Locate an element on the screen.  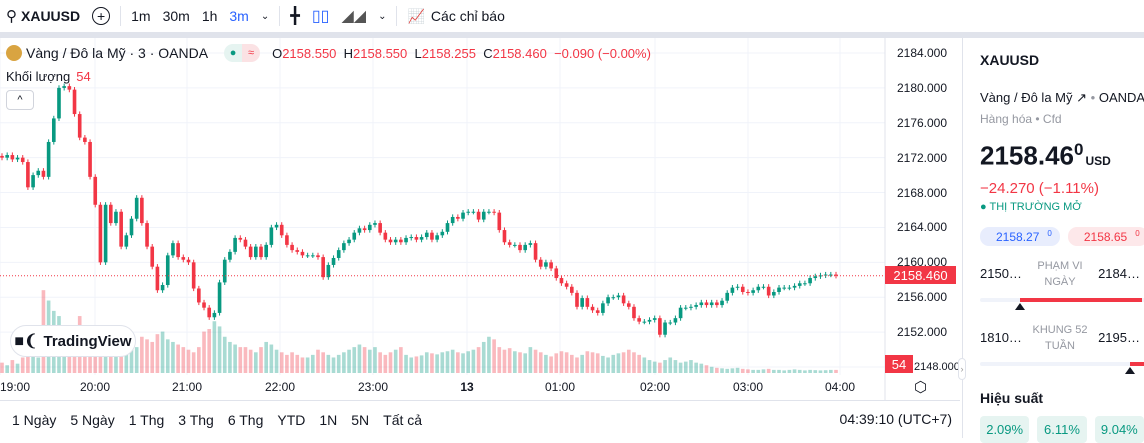
area-style-button: ◢◢ is located at coordinates (353, 16).